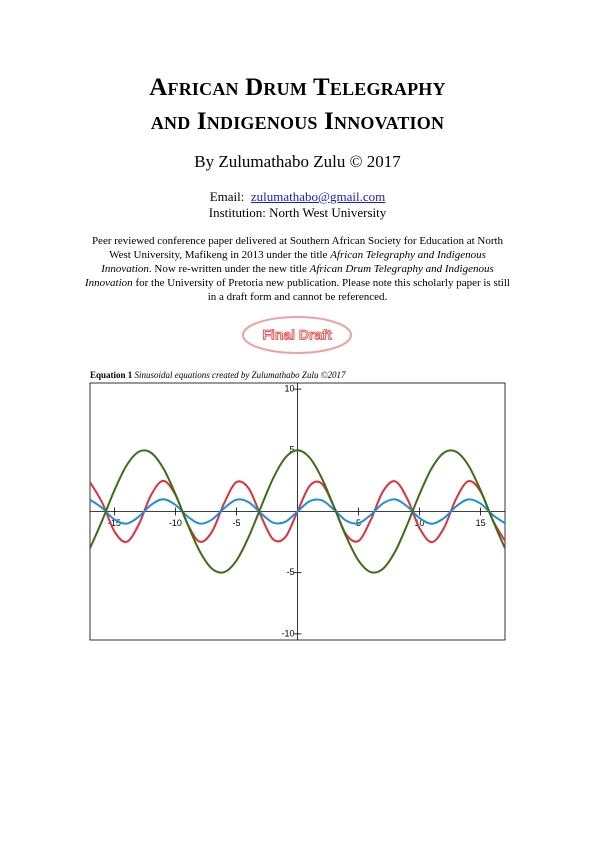  Describe the element at coordinates (114, 523) in the screenshot. I see `x-tick-label: -15` at that location.